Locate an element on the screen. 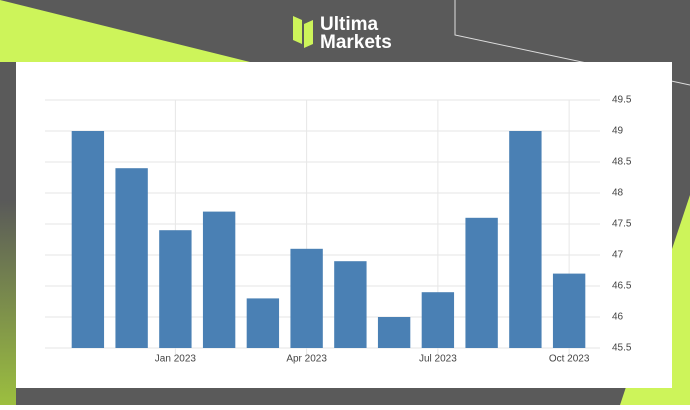 This screenshot has width=690, height=410. accent-left is located at coordinates (8, 302).